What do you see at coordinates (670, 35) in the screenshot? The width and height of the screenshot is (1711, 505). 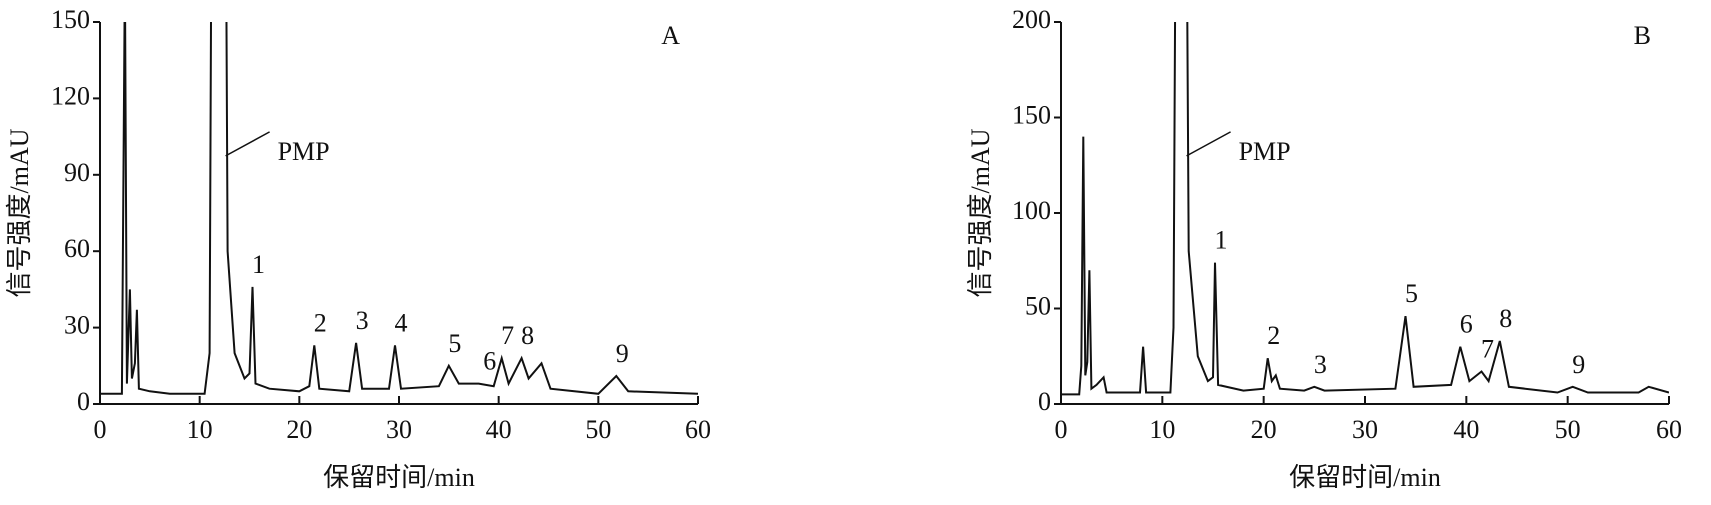 I see `panel-label: A` at bounding box center [670, 35].